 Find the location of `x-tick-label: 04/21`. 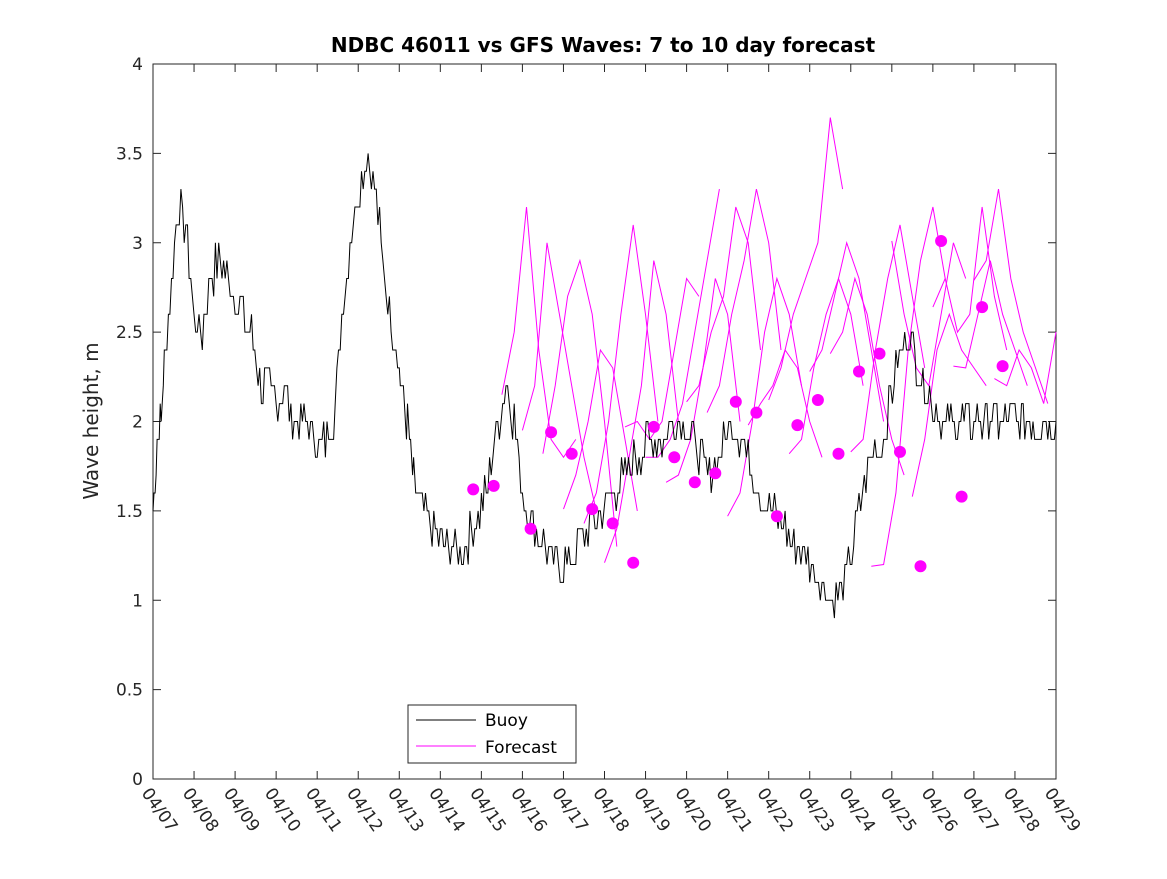

x-tick-label: 04/21 is located at coordinates (734, 810).